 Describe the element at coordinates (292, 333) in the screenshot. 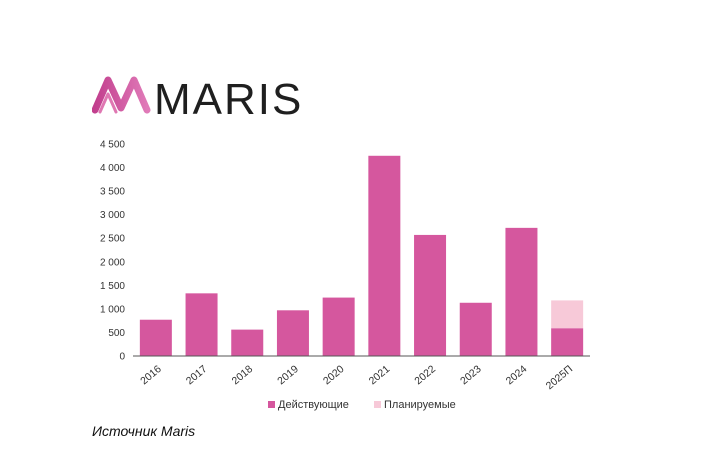

I see `bar-active-2019` at that location.